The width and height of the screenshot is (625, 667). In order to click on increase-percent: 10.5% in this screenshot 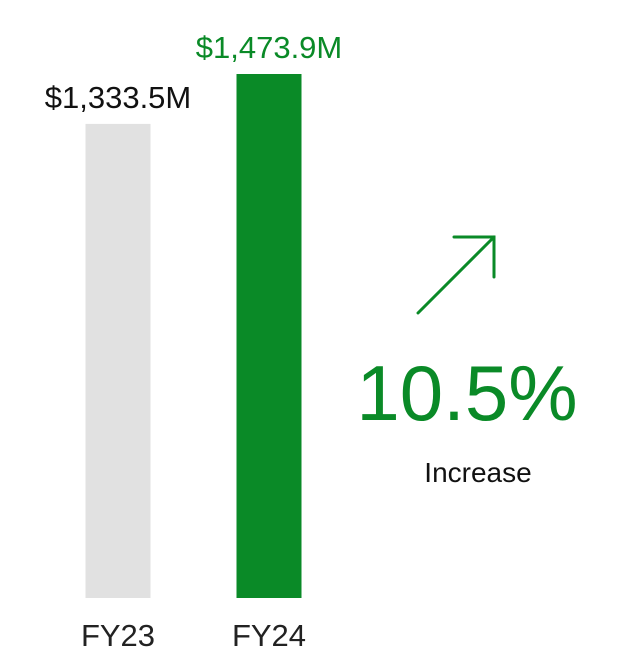, I will do `click(466, 393)`.